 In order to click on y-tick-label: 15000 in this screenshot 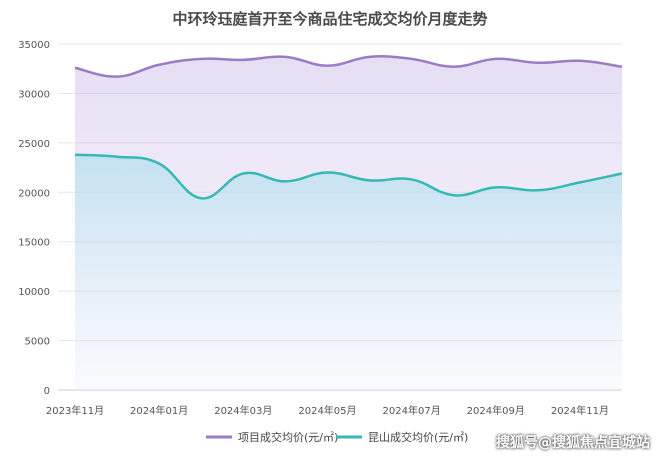, I will do `click(34, 243)`.